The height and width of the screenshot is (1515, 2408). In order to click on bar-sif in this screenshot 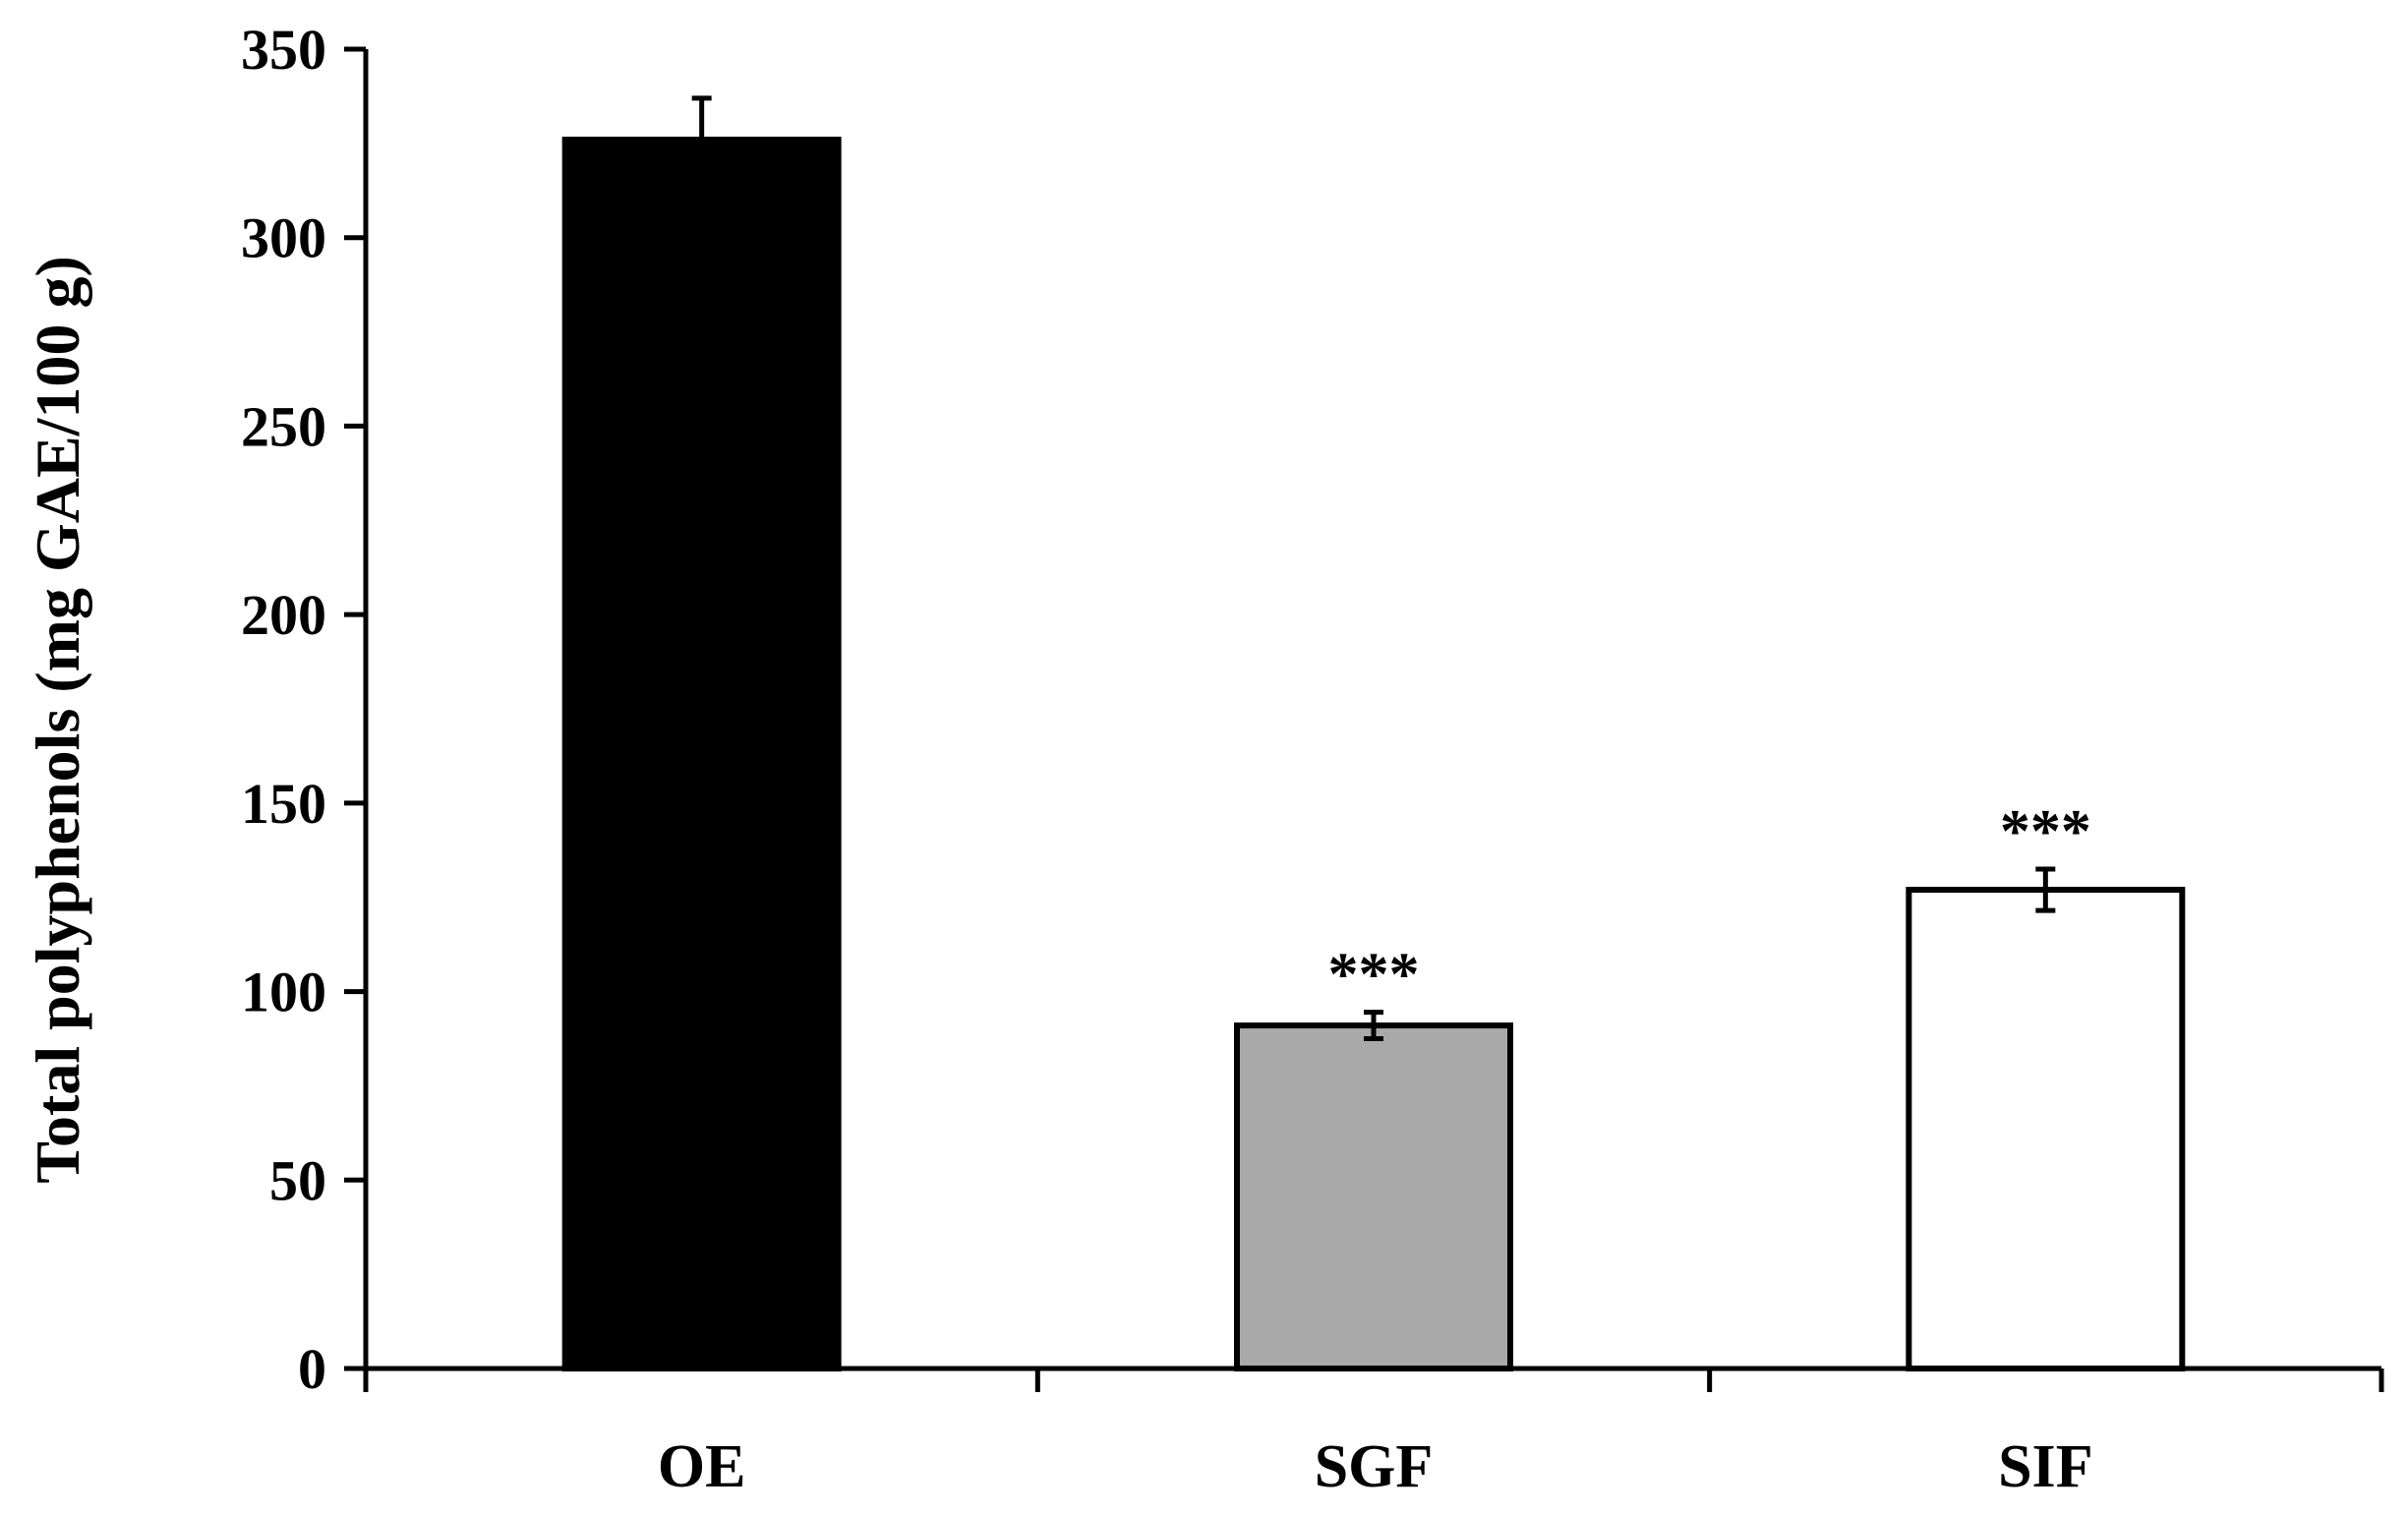, I will do `click(2046, 1129)`.